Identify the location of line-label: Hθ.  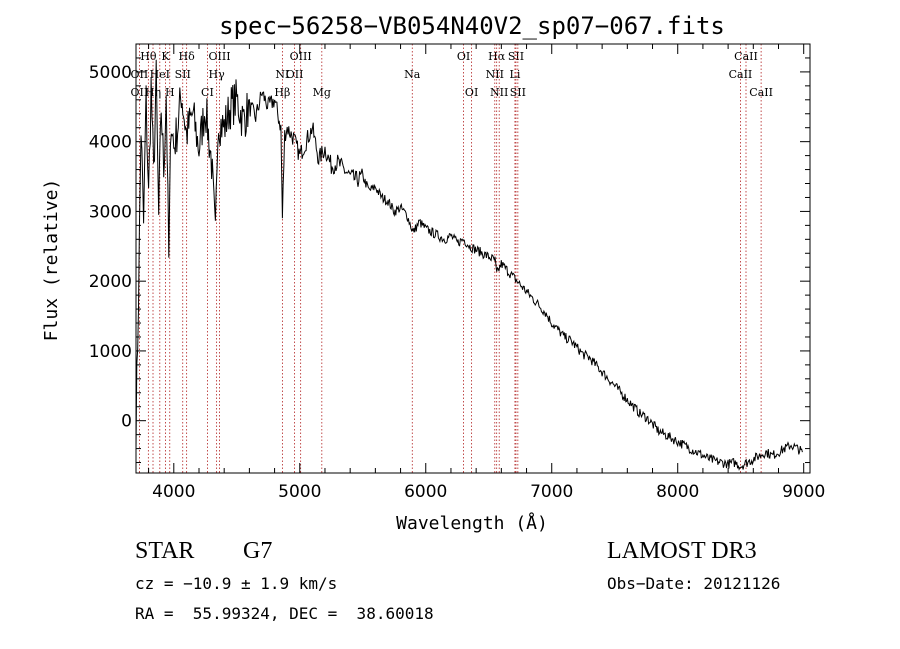
(148, 56).